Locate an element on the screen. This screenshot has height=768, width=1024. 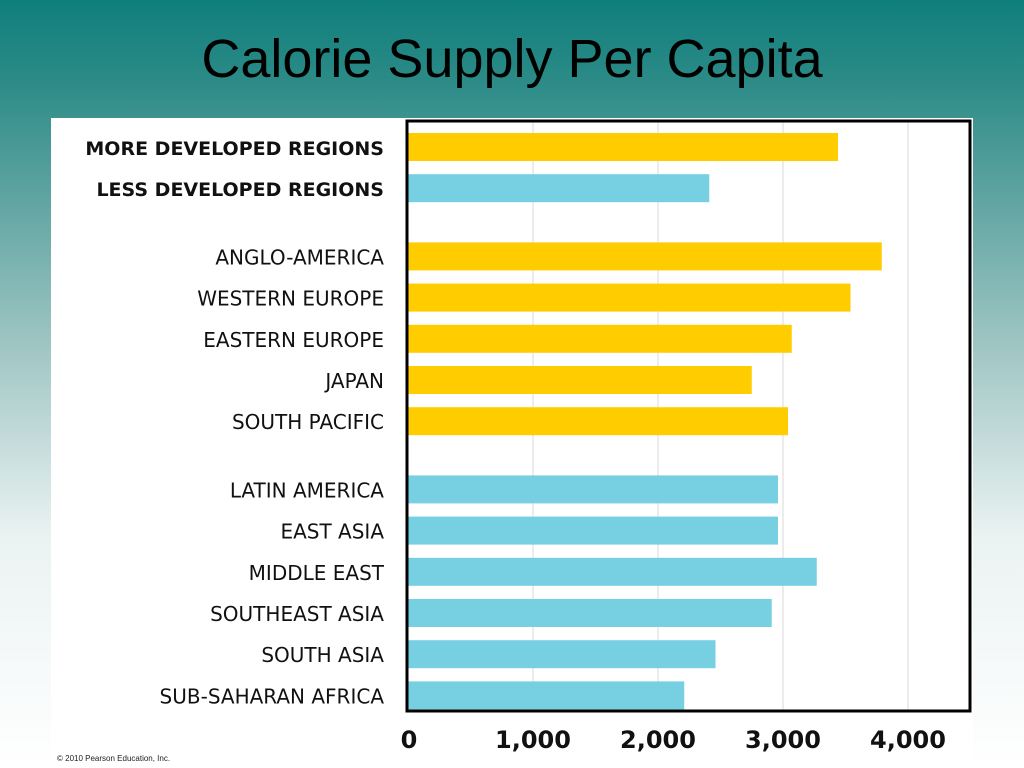
category-label: LESS DEVELOPED REGIONS is located at coordinates (240, 190).